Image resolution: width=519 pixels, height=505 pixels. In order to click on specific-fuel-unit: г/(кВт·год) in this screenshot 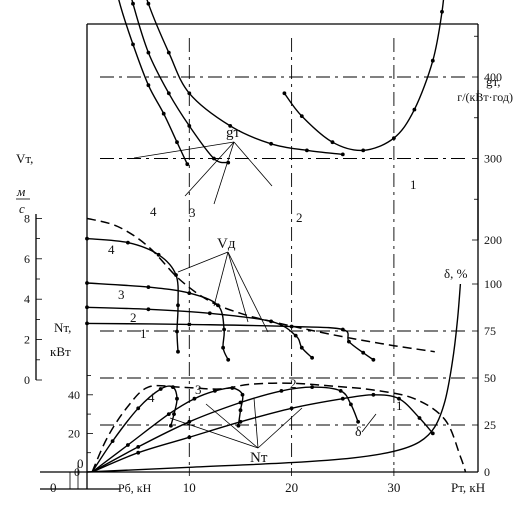, I will do `click(485, 97)`.